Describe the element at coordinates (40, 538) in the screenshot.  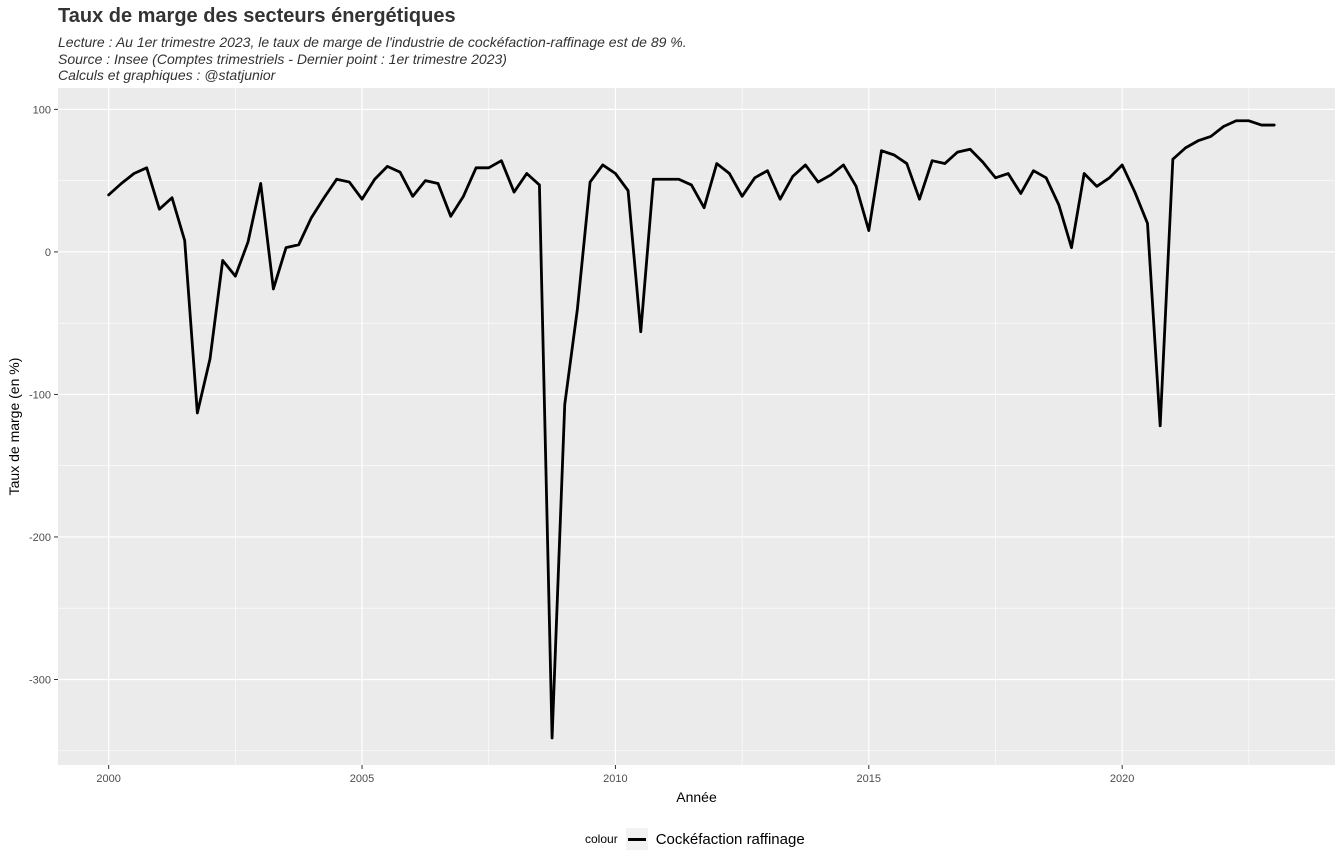
I see `y-tick-label: -200` at that location.